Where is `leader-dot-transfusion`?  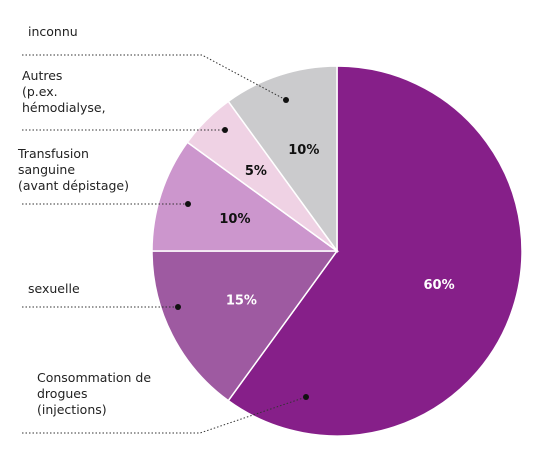 leader-dot-transfusion is located at coordinates (188, 204).